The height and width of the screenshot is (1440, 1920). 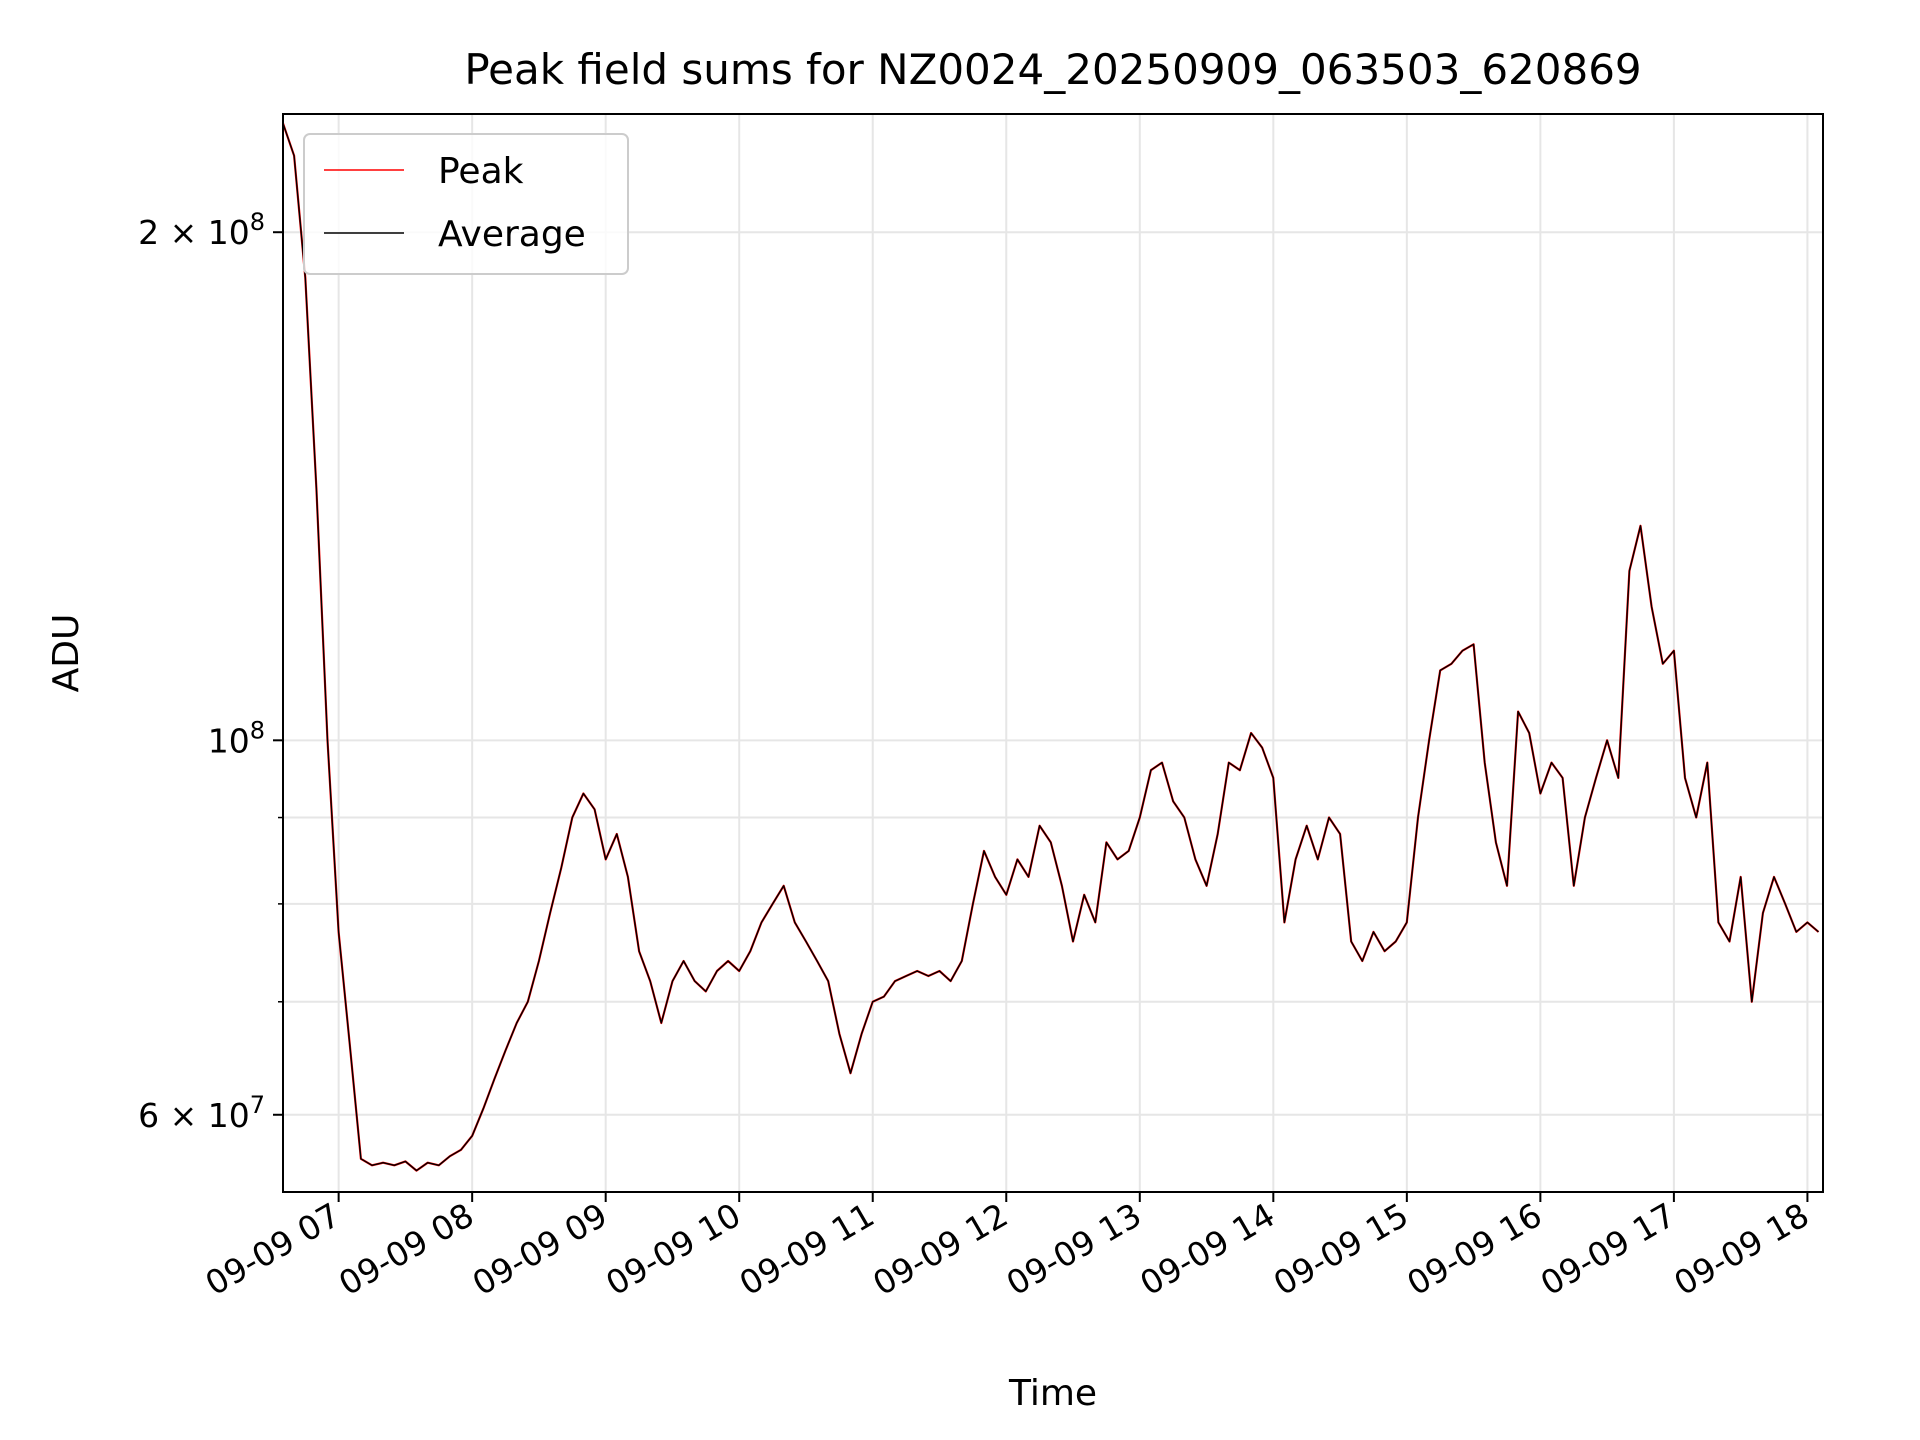 I want to click on y-axis-label: ADU, so click(x=66, y=653).